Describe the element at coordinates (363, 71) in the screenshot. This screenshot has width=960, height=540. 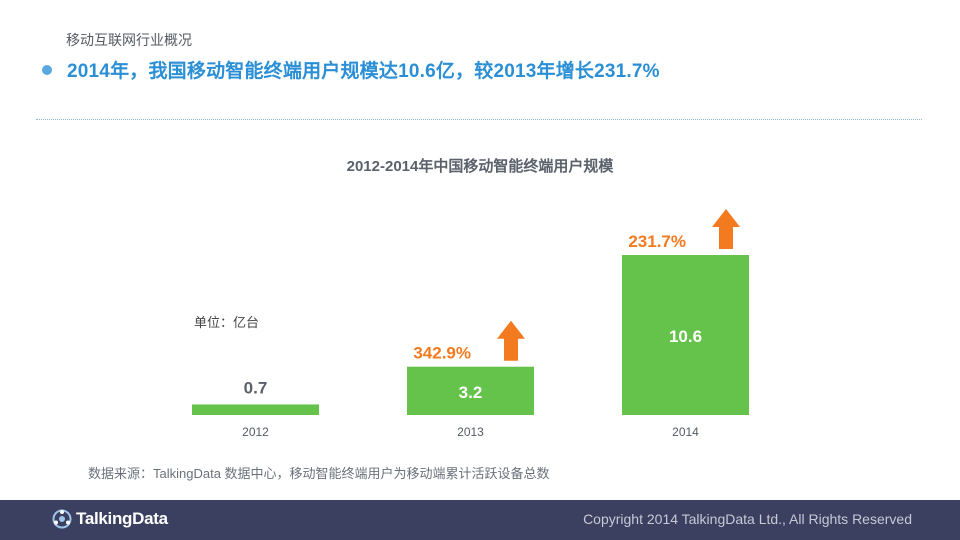
I see `headline: 2014年，我国移动智能终端用户规模达10.6亿，较2013年增长231.7%` at that location.